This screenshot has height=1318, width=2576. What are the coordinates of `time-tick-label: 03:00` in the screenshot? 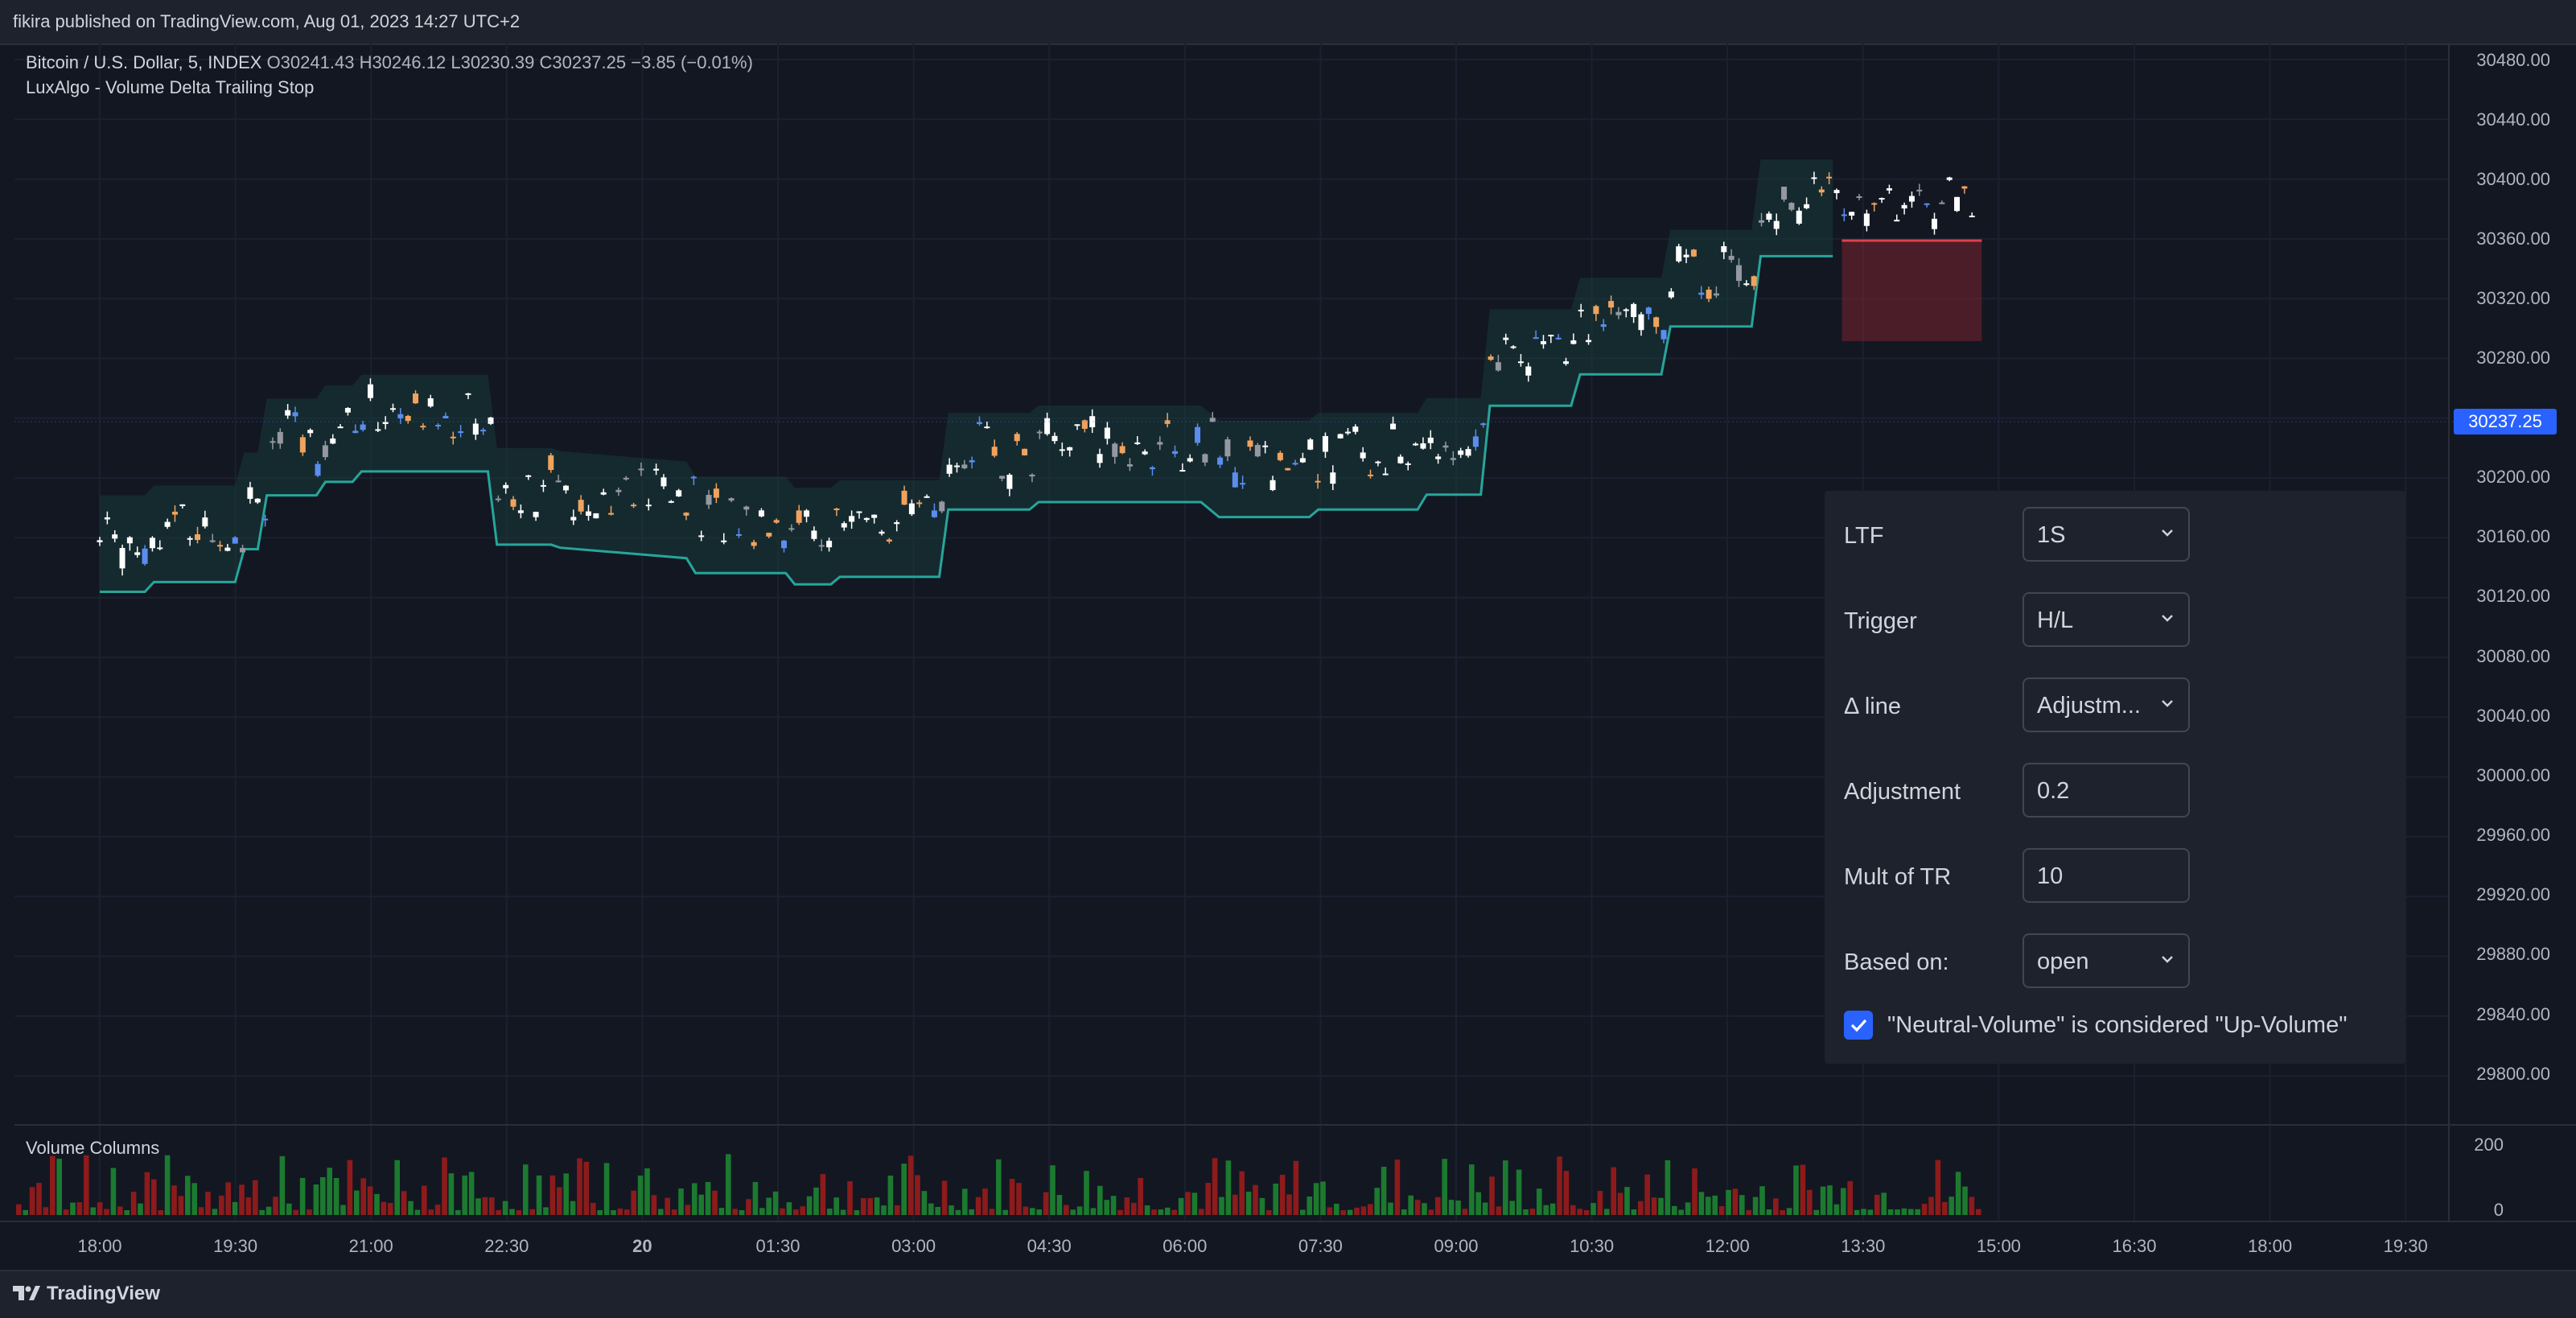 It's located at (913, 1246).